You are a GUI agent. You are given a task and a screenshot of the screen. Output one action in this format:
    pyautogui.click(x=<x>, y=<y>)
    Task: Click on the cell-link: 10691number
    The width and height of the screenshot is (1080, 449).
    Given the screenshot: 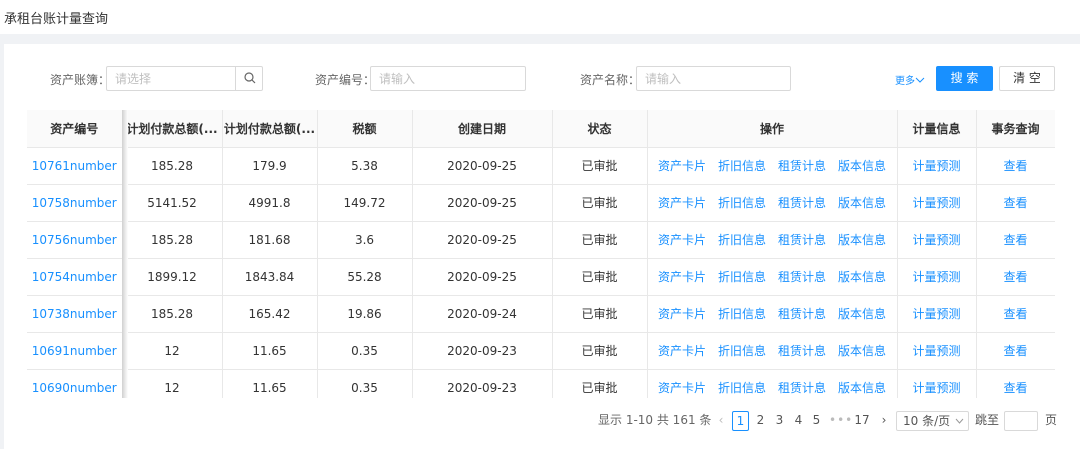 What is the action you would take?
    pyautogui.click(x=74, y=350)
    